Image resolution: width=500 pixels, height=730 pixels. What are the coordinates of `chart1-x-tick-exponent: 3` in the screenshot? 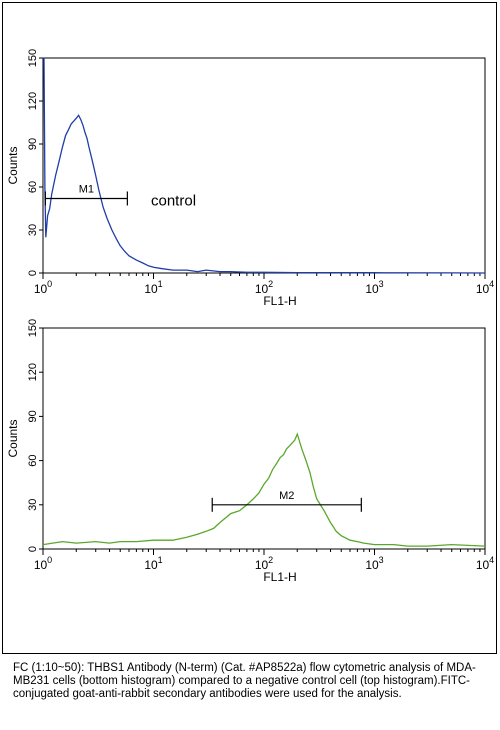 It's located at (381, 284).